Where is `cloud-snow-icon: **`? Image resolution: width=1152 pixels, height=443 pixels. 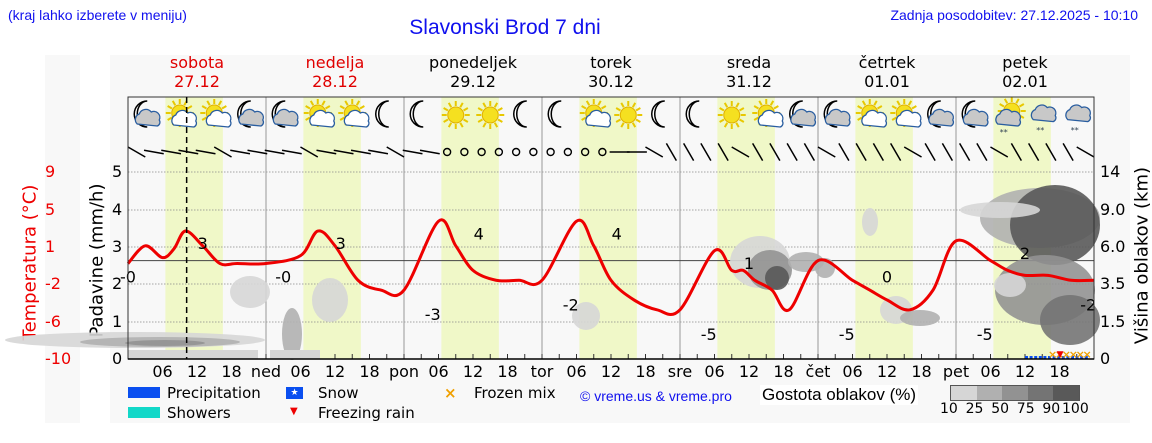 cloud-snow-icon: ** is located at coordinates (1043, 119).